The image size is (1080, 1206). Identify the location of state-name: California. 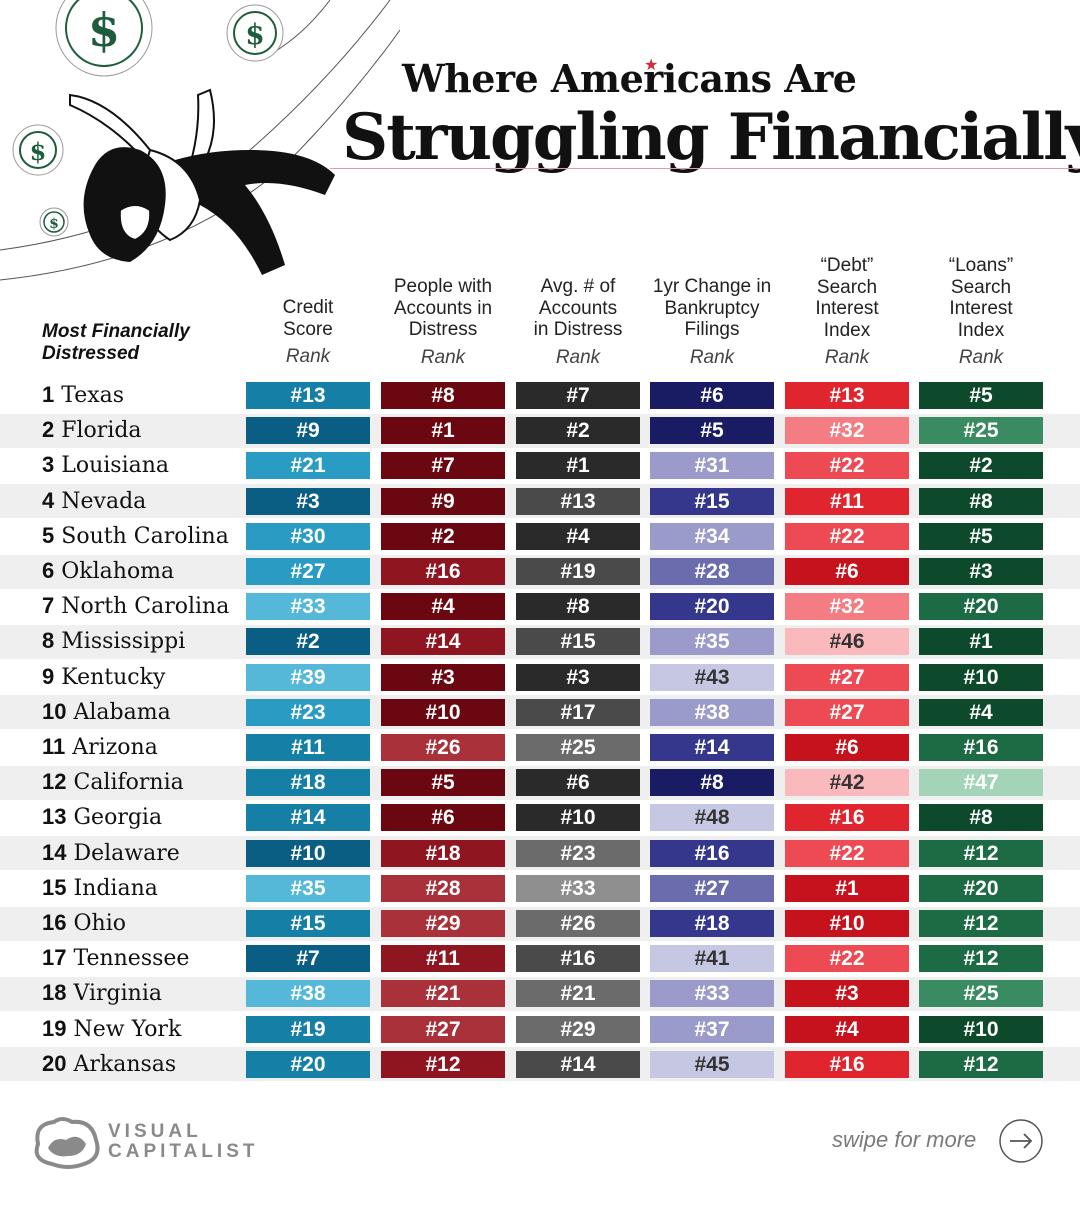
(128, 783).